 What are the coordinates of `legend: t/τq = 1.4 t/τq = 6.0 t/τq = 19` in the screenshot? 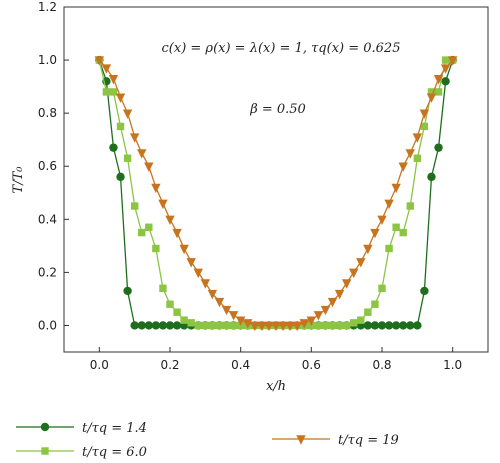 It's located at (207, 440).